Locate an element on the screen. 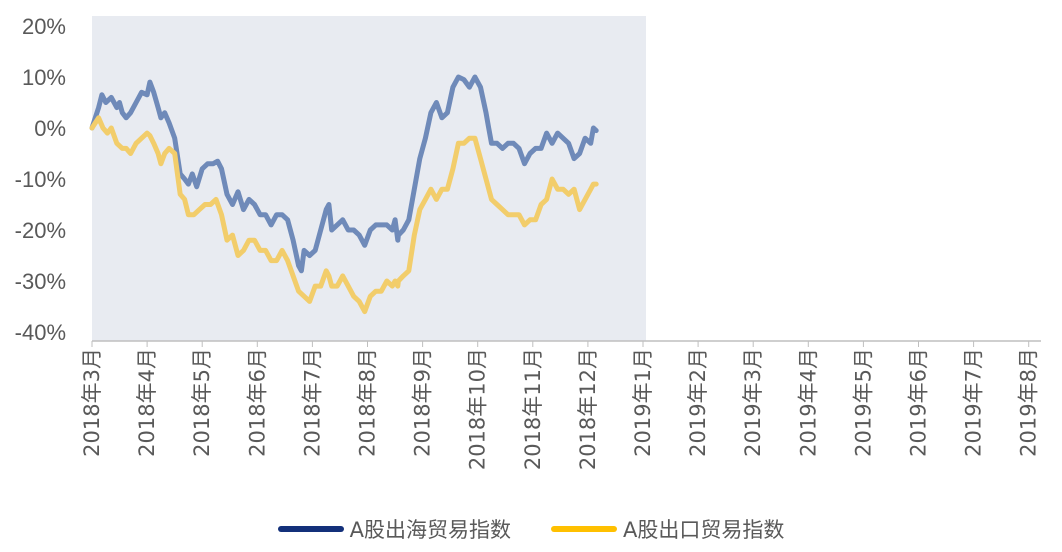 This screenshot has height=552, width=1062. legend-item-series-1: A股出海贸易指数 is located at coordinates (394, 529).